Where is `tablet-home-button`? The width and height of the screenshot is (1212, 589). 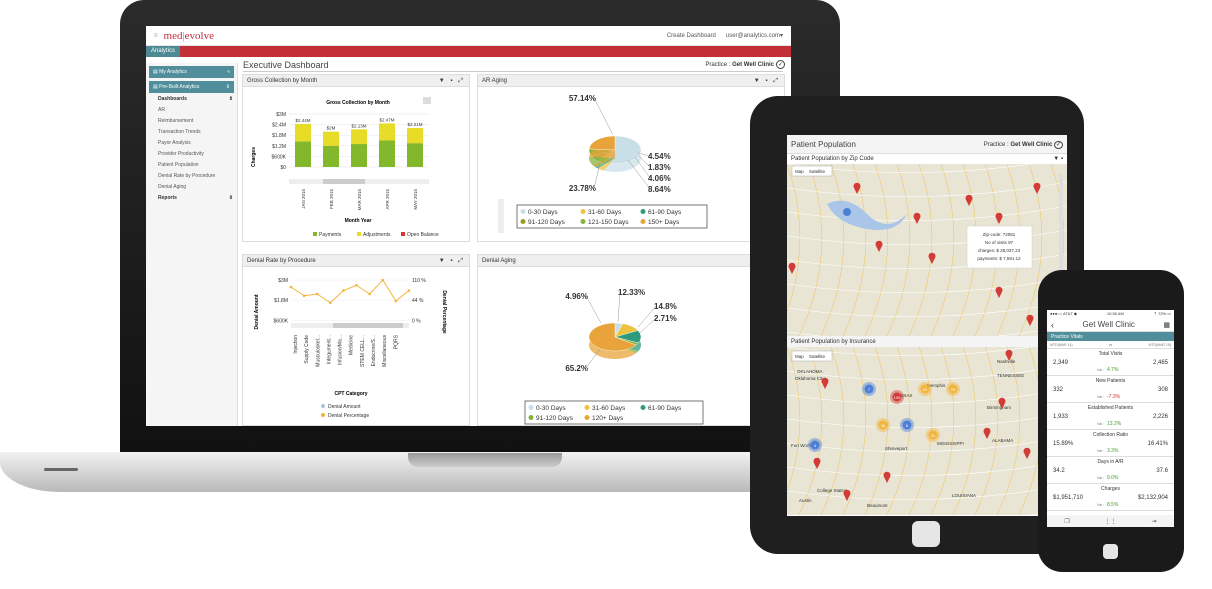
tablet-home-button is located at coordinates (926, 534).